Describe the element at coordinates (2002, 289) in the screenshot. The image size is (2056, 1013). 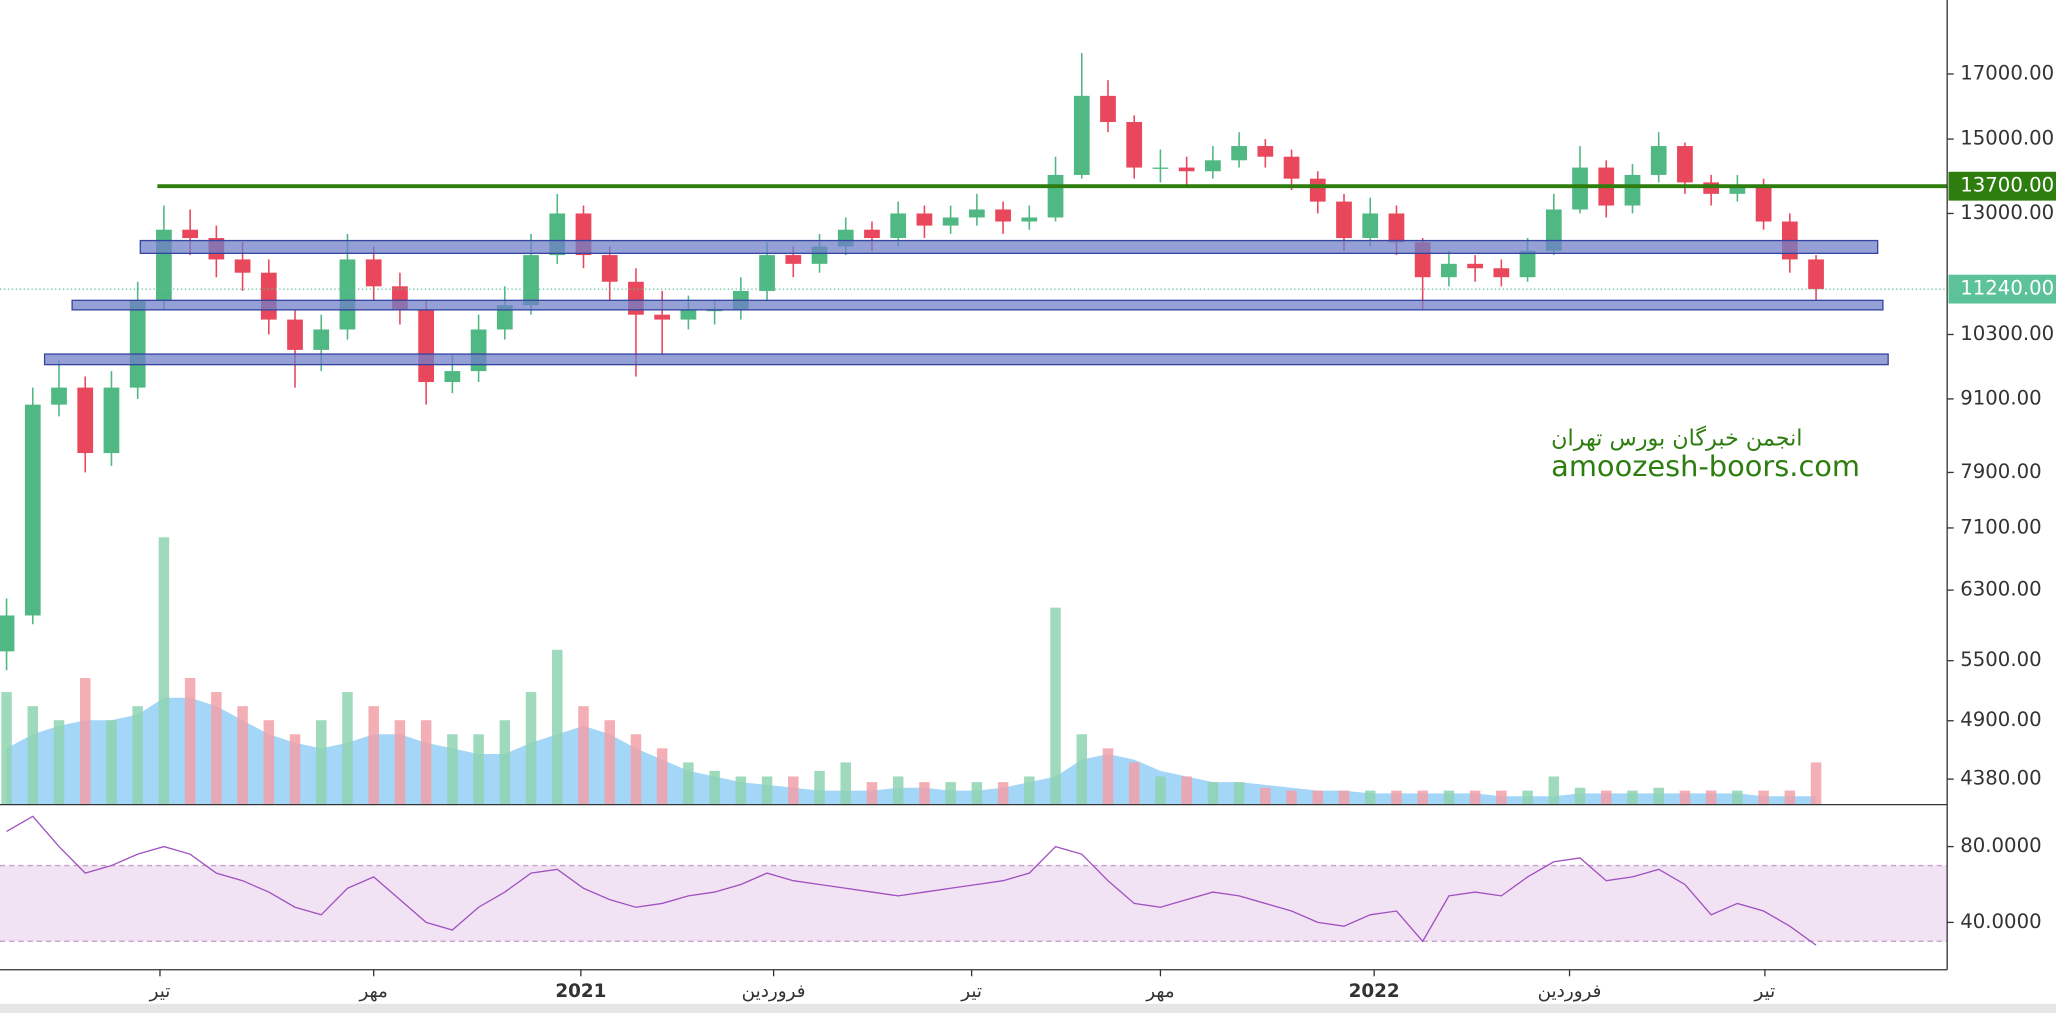
I see `price-badge` at that location.